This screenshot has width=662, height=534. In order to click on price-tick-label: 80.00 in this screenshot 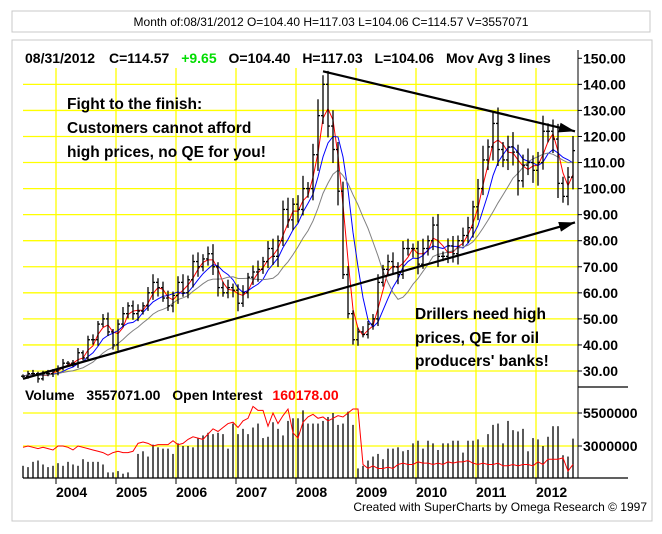, I will do `click(600, 241)`.